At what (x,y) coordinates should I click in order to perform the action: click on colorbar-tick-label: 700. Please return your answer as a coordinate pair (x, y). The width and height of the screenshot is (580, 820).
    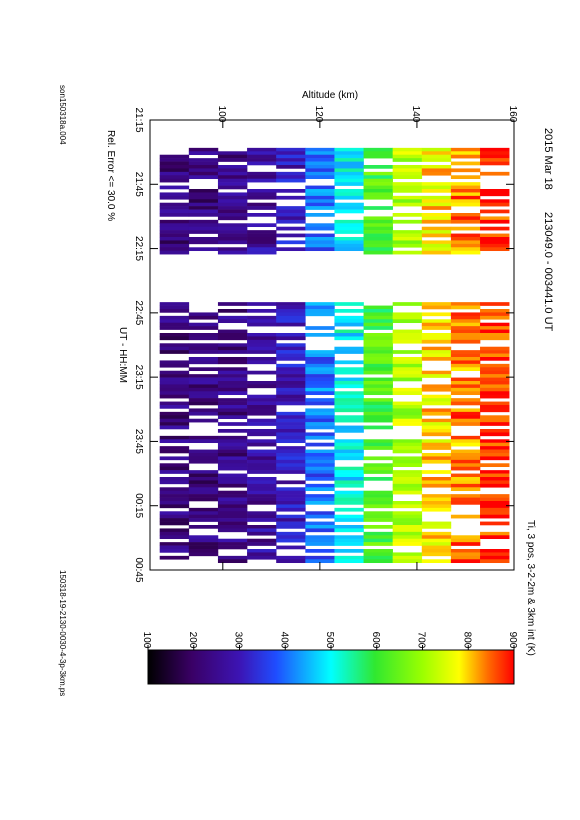
    Looking at the image, I should click on (421, 640).